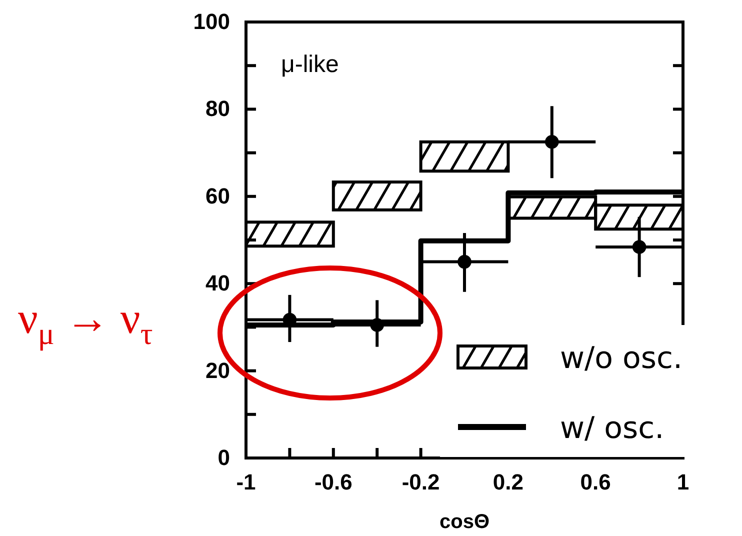 The height and width of the screenshot is (536, 742). Describe the element at coordinates (421, 482) in the screenshot. I see `x-tick-label: -0.2` at that location.